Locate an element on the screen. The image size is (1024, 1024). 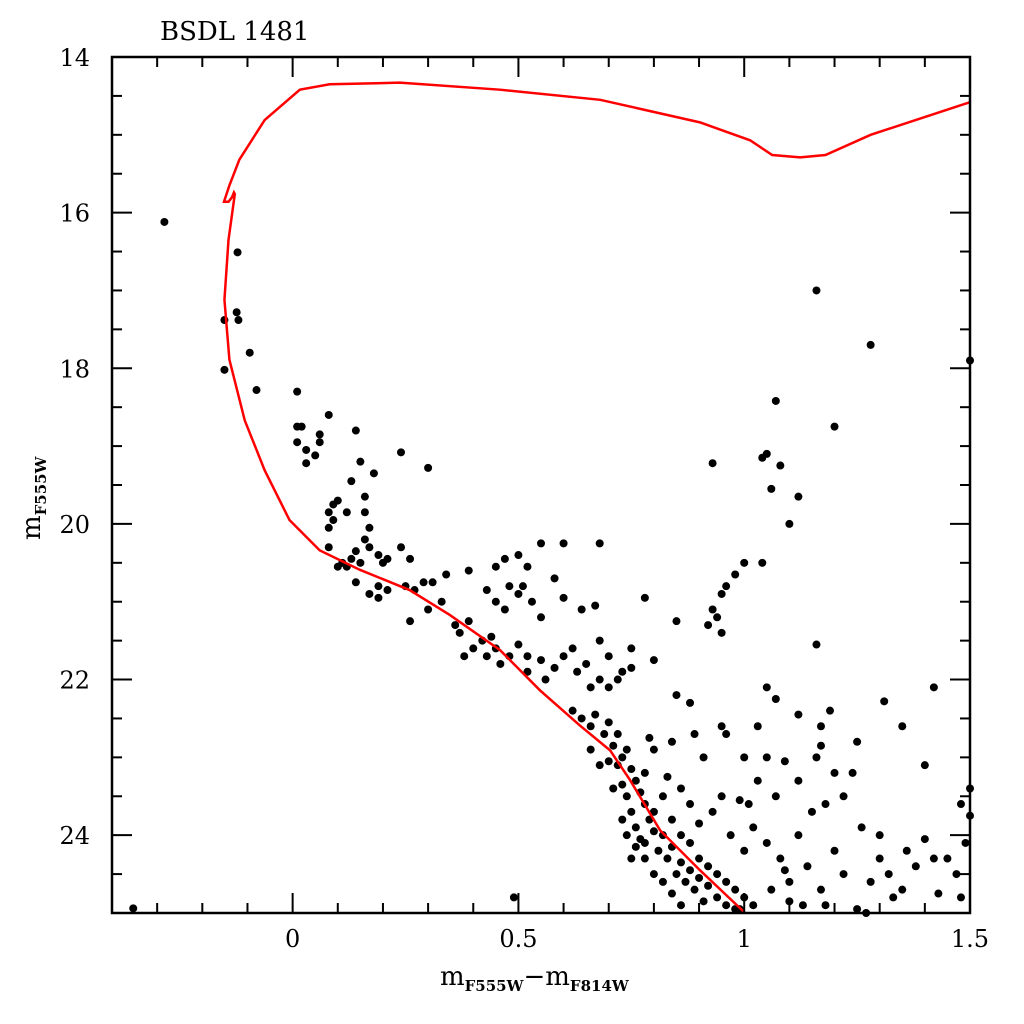
y-axis-label: mF555W is located at coordinates (33, 497).